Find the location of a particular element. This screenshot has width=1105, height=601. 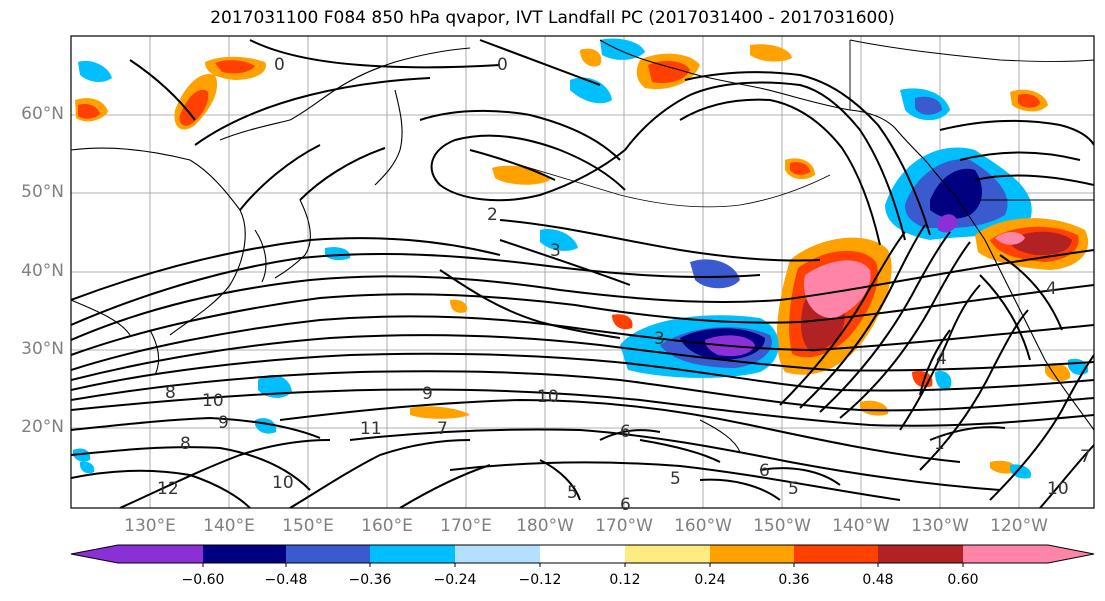

lat-label: 60°N is located at coordinates (42, 114).